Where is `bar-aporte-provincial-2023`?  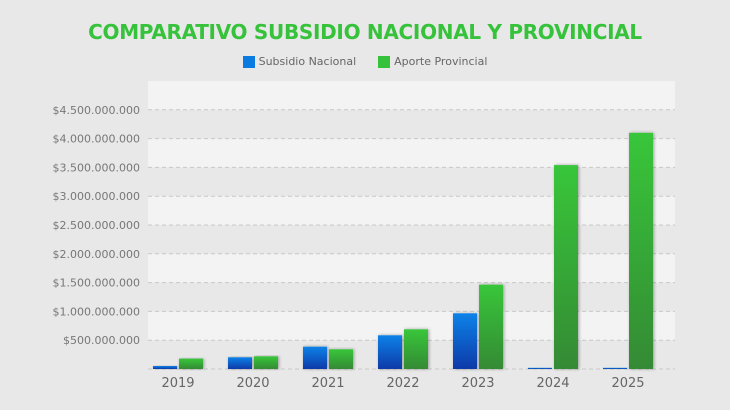
bar-aporte-provincial-2023 is located at coordinates (491, 326).